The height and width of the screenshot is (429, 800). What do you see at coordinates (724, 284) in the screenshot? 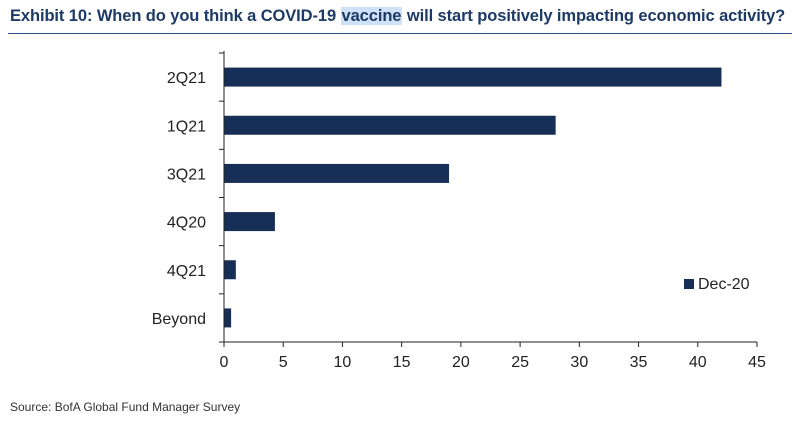
I see `legend-label: Dec-20` at bounding box center [724, 284].